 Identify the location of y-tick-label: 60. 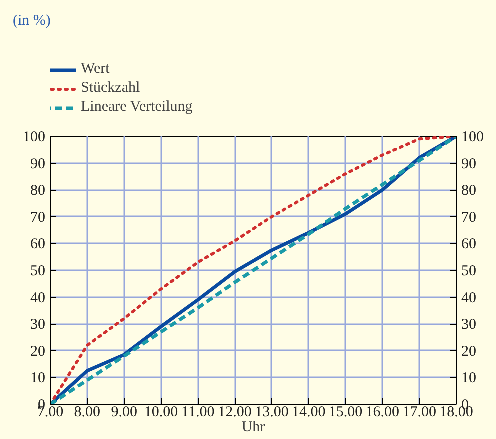
(38, 244).